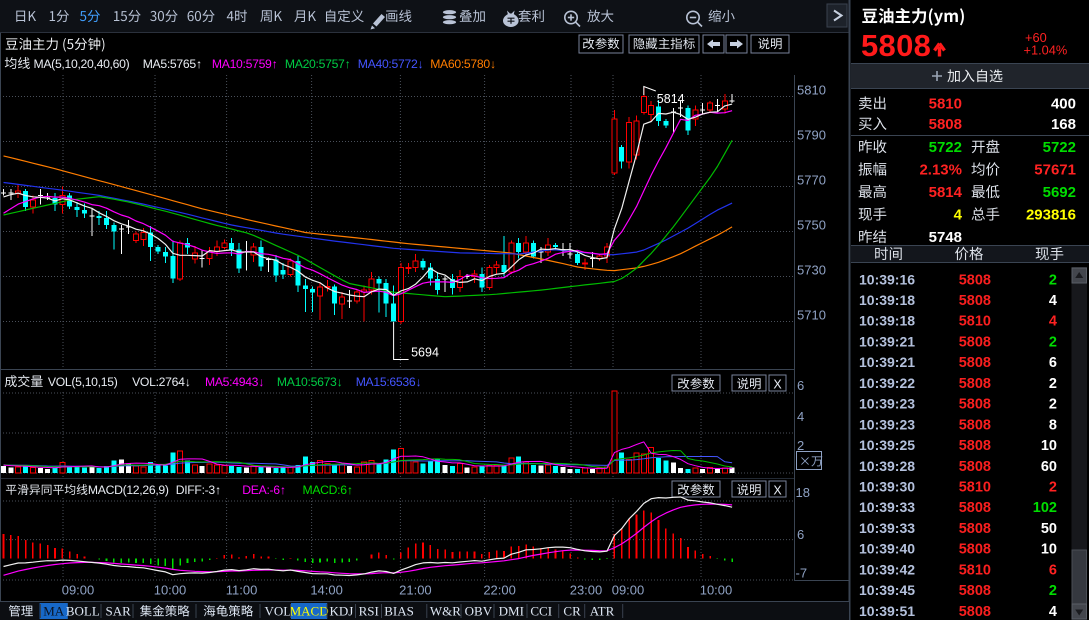 Image resolution: width=1089 pixels, height=620 pixels. I want to click on svg-text: -7, so click(802, 573).